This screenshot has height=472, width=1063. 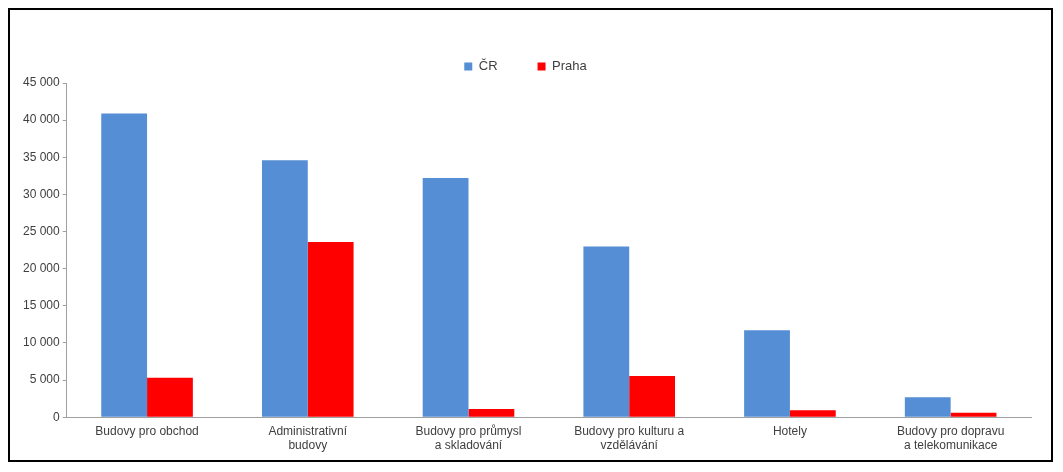 I want to click on legend-label: Praha, so click(x=570, y=66).